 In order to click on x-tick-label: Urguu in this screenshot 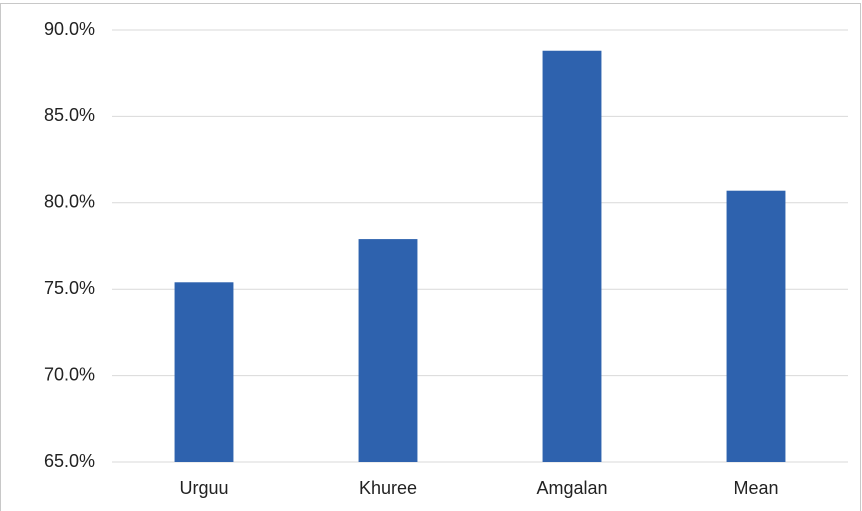, I will do `click(203, 488)`.